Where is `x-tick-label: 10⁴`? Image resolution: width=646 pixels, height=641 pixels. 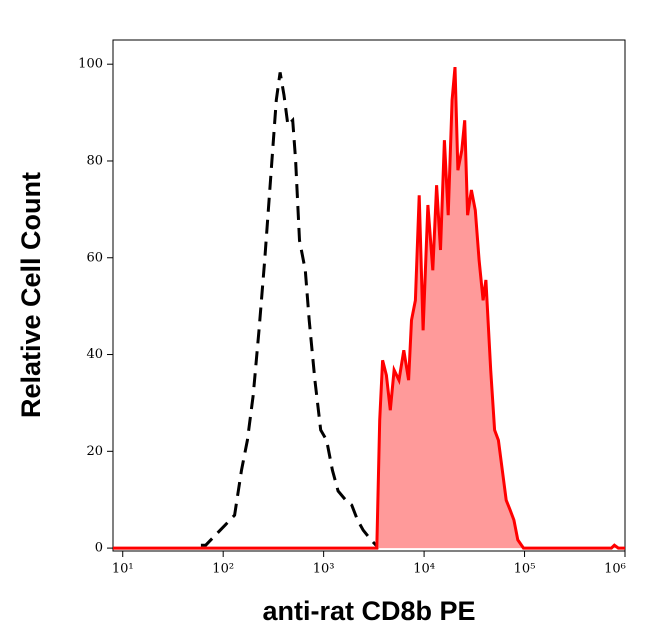
x-tick-label: 10⁴ is located at coordinates (424, 569).